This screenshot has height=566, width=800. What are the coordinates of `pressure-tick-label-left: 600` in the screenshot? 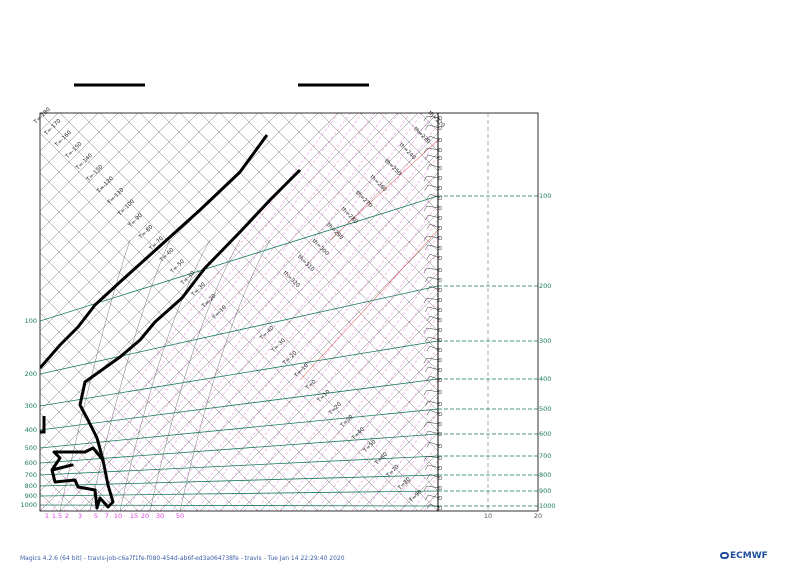 It's located at (31, 463).